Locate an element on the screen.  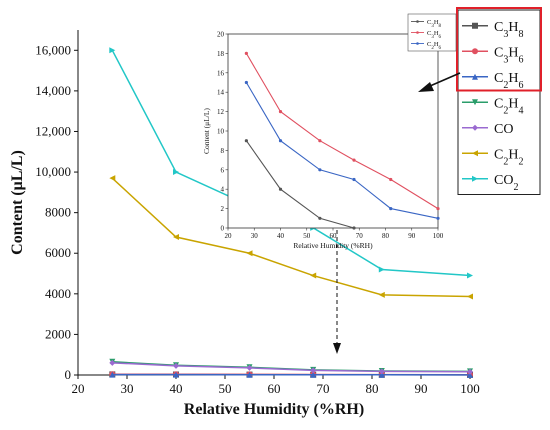
legend-label-C2H4: C2H4 is located at coordinates (508, 106).